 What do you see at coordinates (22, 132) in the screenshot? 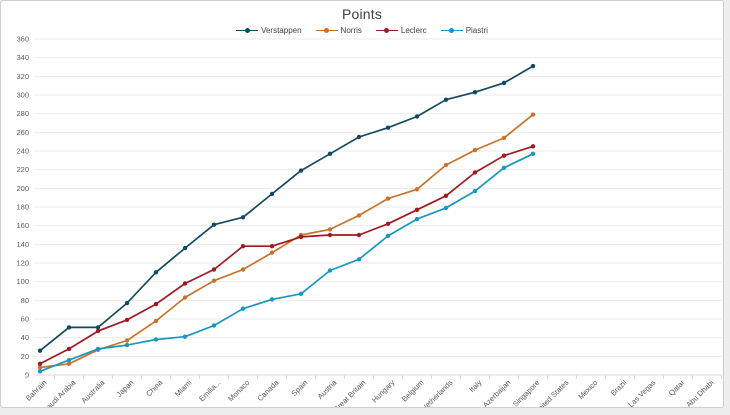
I see `y-tick-label: 260` at bounding box center [22, 132].